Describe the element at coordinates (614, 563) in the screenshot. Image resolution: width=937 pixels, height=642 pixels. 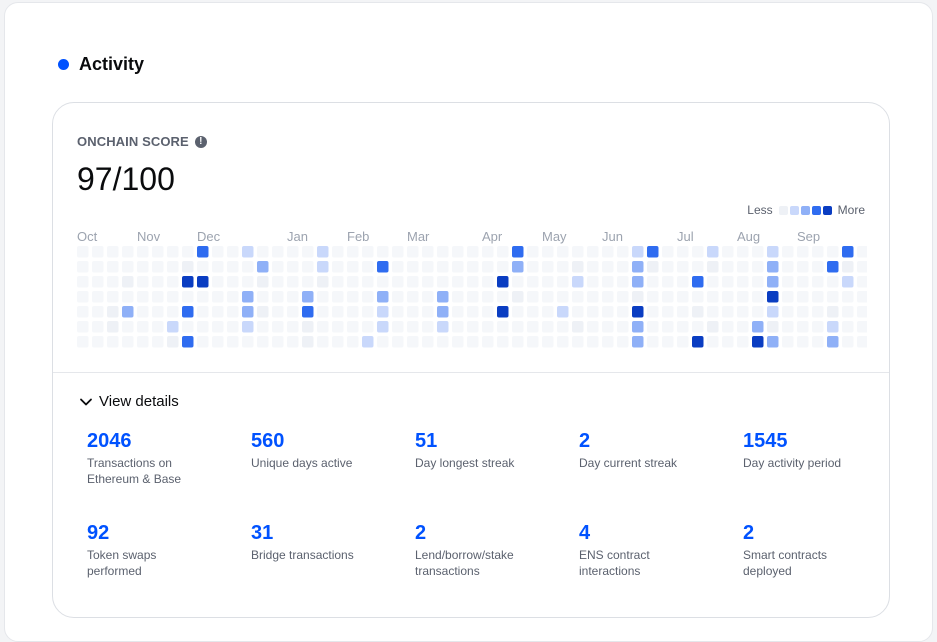
I see `stat-label: ENS contract interactions` at that location.